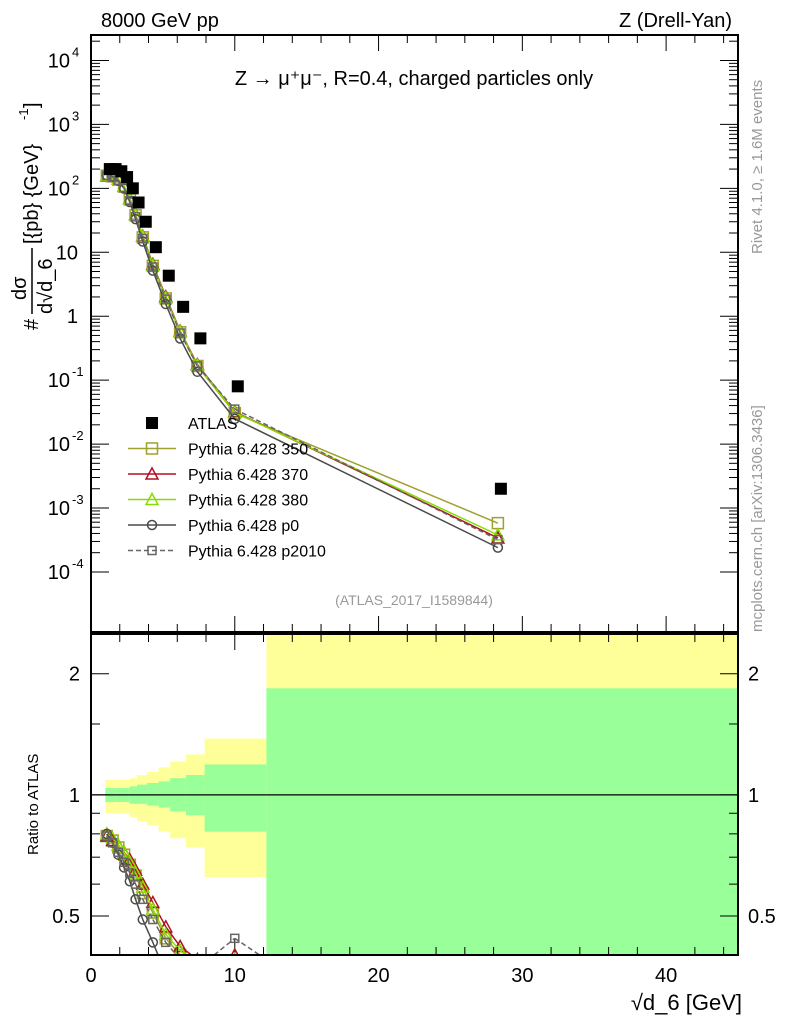 This screenshot has height=1024, width=786. I want to click on y-tick-exponent: 2, so click(75, 179).